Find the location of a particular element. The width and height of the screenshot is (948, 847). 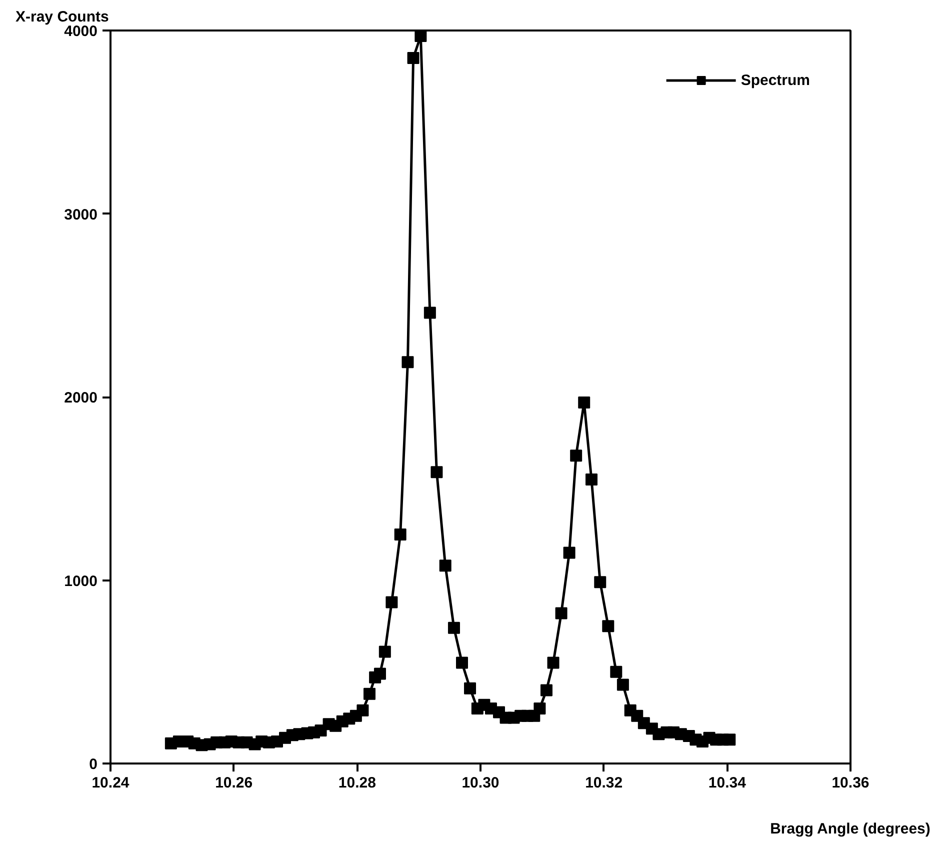

x-axis-title: Bragg Angle (degrees) is located at coordinates (850, 829).